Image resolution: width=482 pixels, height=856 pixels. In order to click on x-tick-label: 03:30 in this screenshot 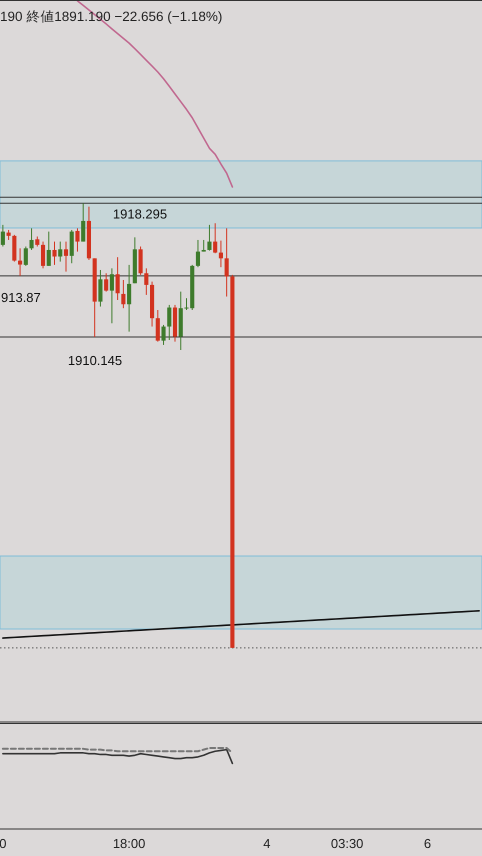, I will do `click(347, 843)`.